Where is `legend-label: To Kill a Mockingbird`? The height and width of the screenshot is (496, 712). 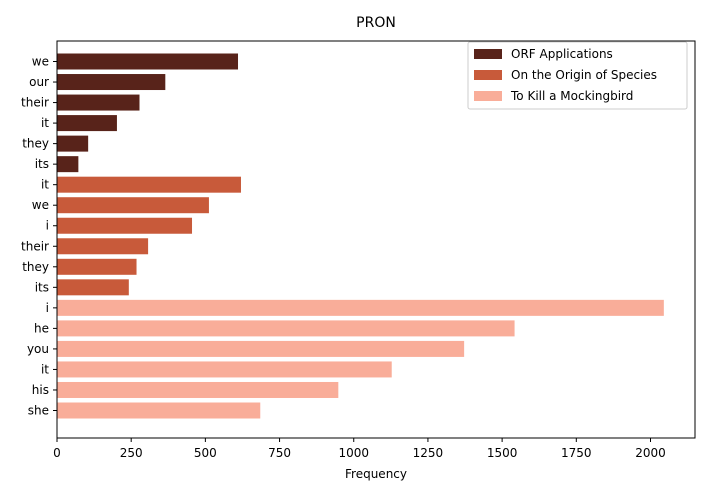 legend-label: To Kill a Mockingbird is located at coordinates (571, 96).